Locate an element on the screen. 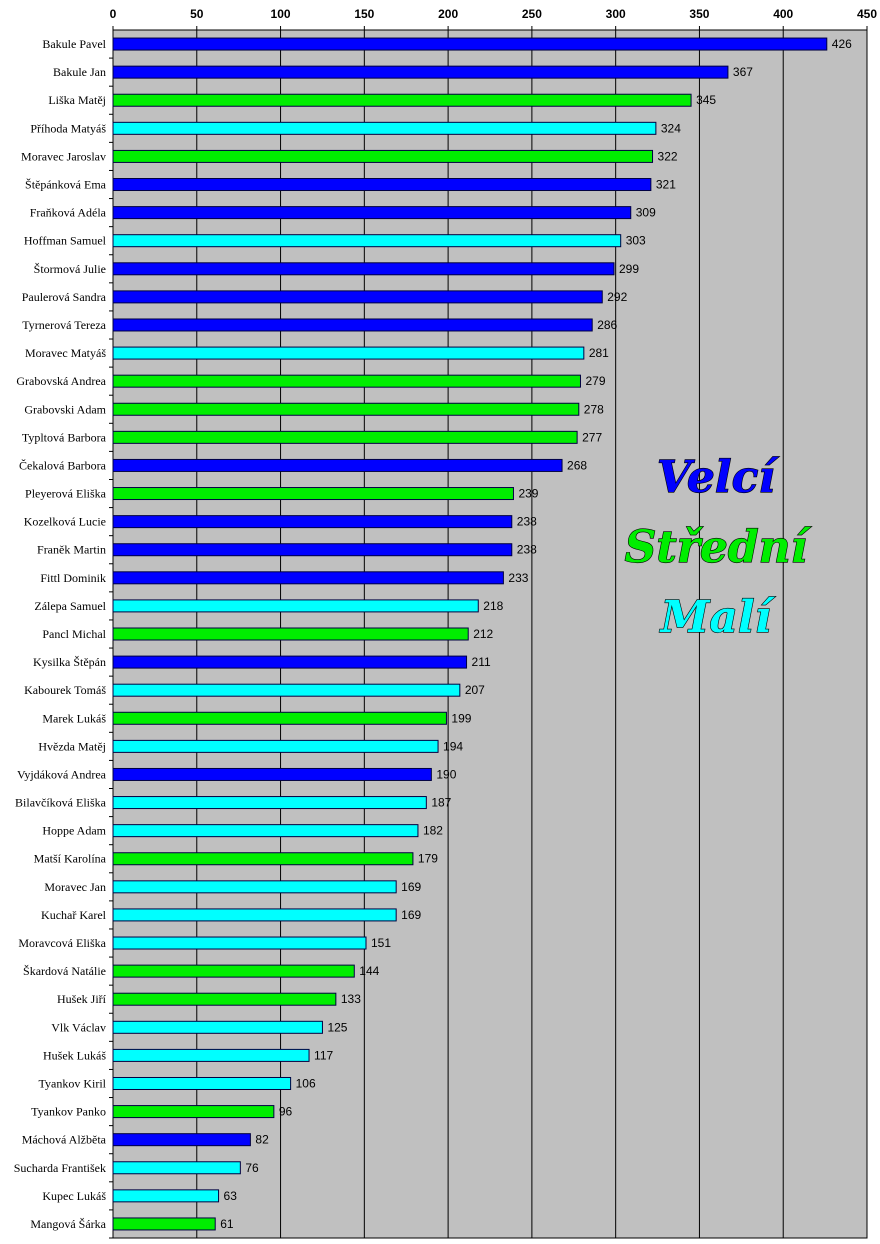 This screenshot has width=880, height=1244. data-label: 106 is located at coordinates (306, 1083).